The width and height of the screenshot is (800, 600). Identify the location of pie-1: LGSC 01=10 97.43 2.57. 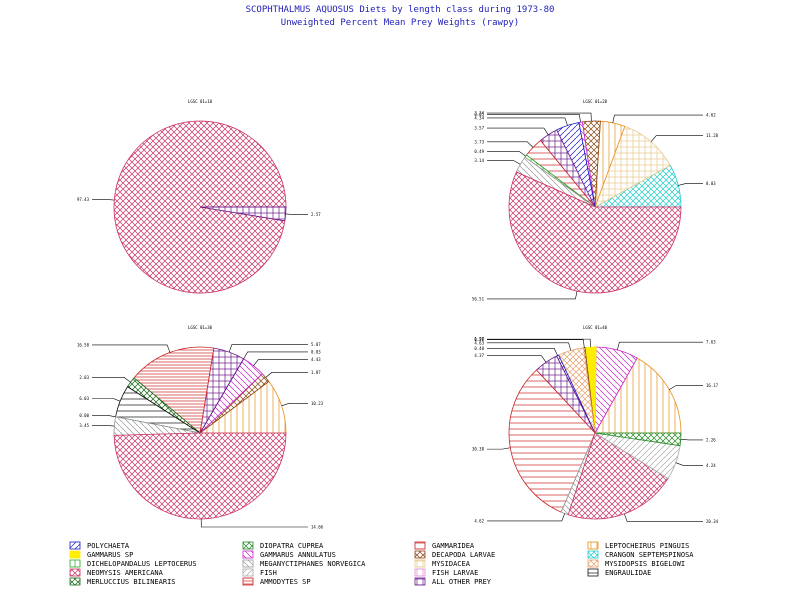
(199, 196).